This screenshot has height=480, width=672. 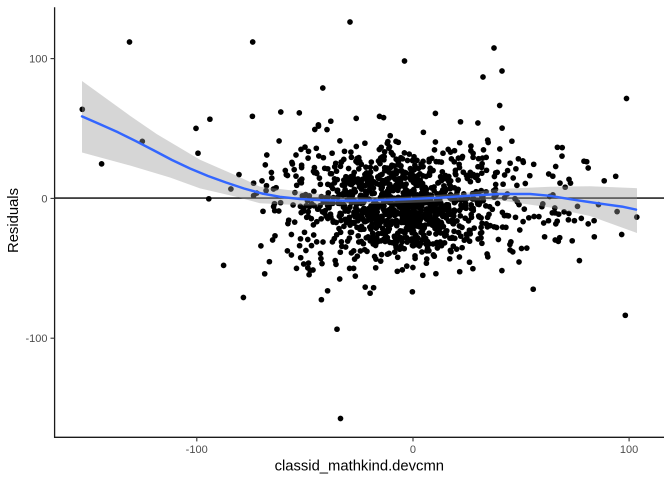 I want to click on svg-text: Residuals, so click(x=14, y=220).